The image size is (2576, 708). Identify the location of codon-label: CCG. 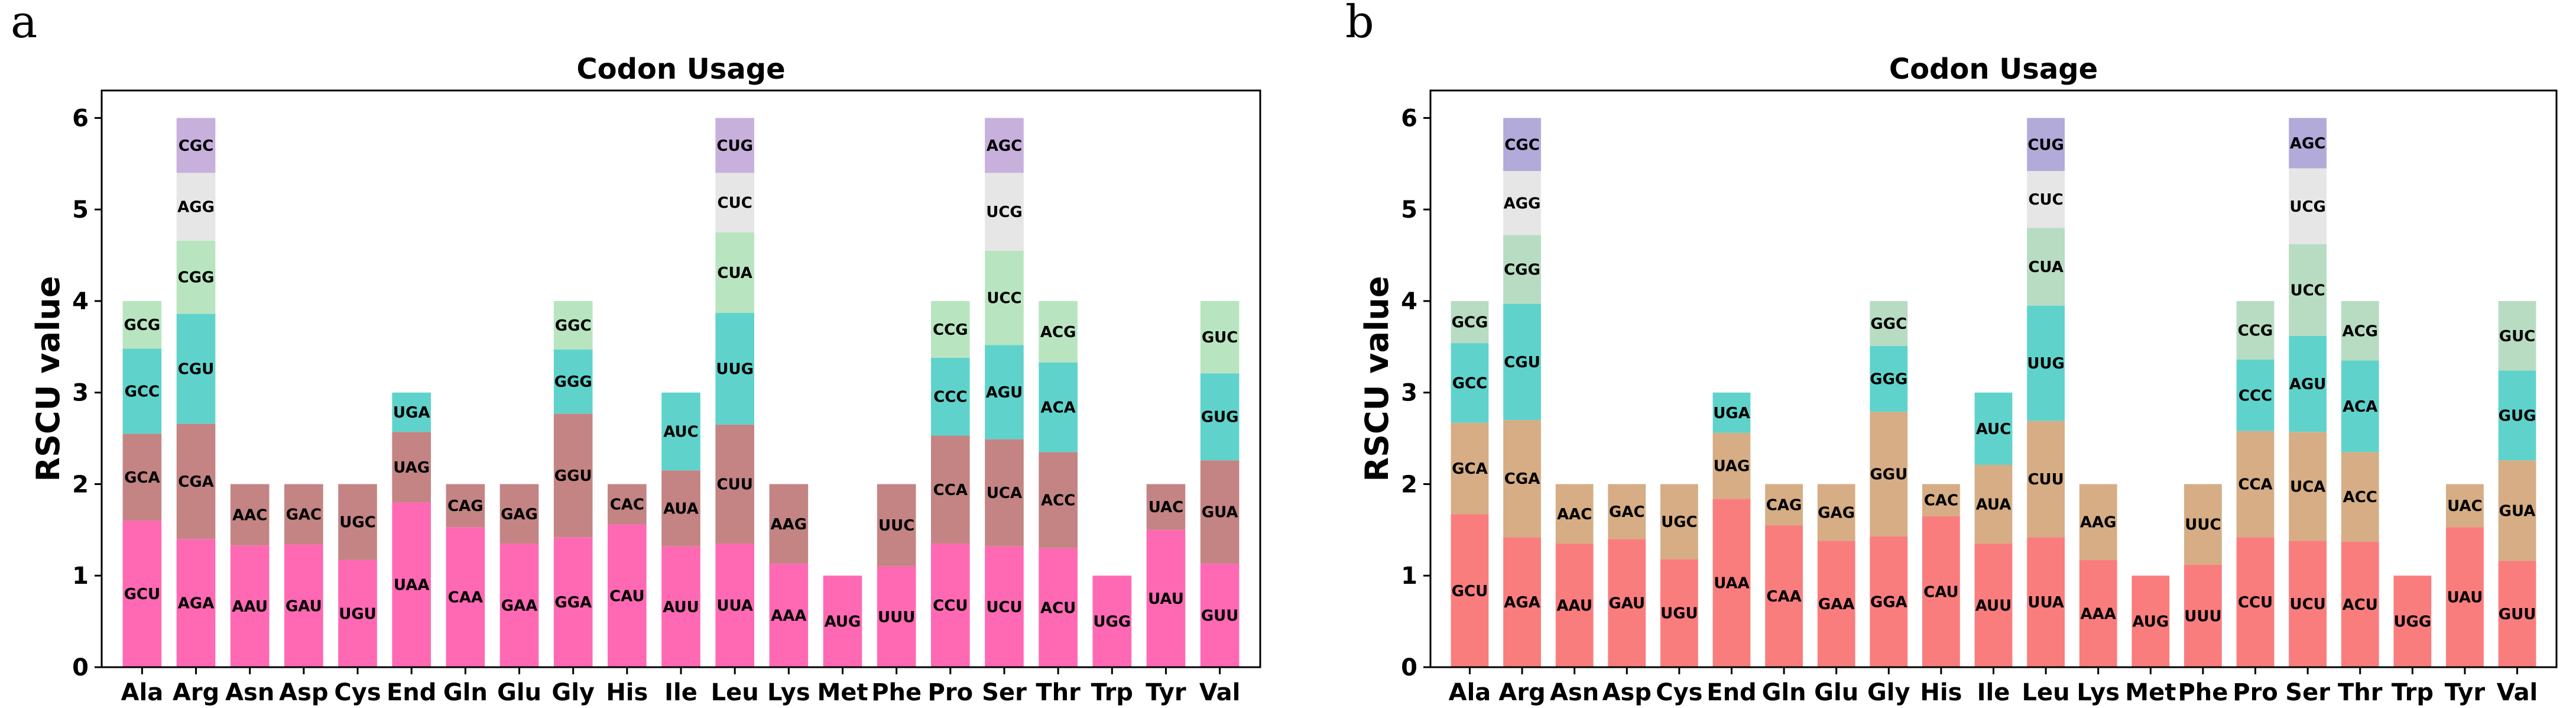
(950, 330).